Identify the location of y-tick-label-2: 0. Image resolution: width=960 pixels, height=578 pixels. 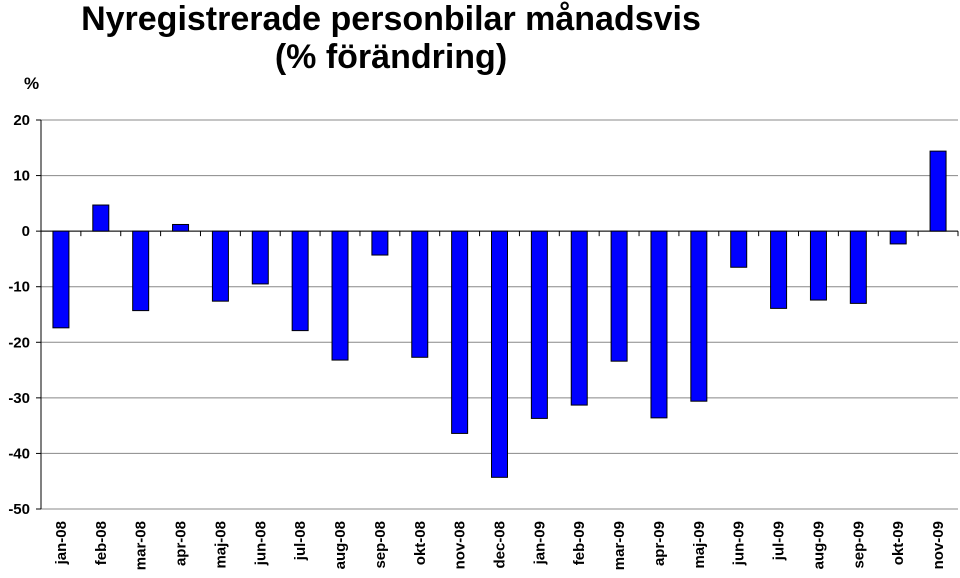
(26, 231).